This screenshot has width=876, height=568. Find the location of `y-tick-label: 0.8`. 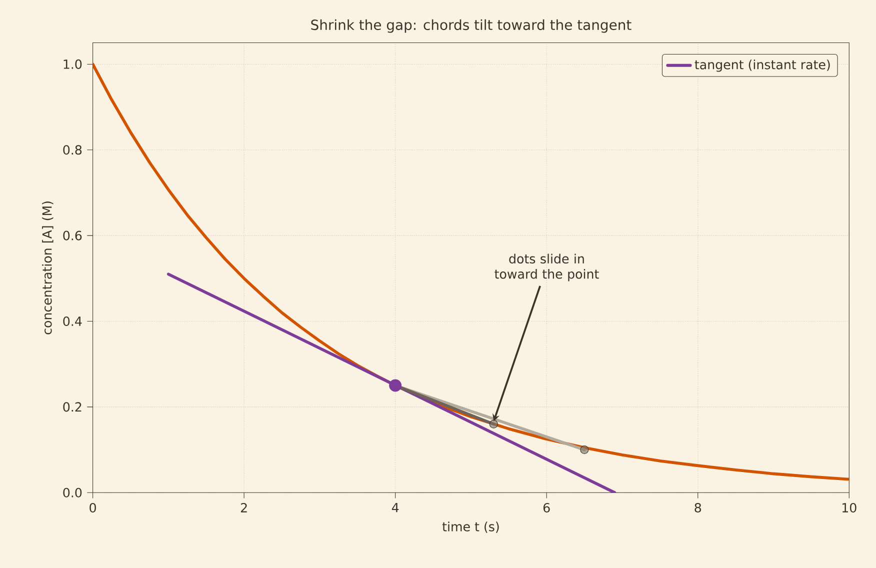

y-tick-label: 0.8 is located at coordinates (72, 149).